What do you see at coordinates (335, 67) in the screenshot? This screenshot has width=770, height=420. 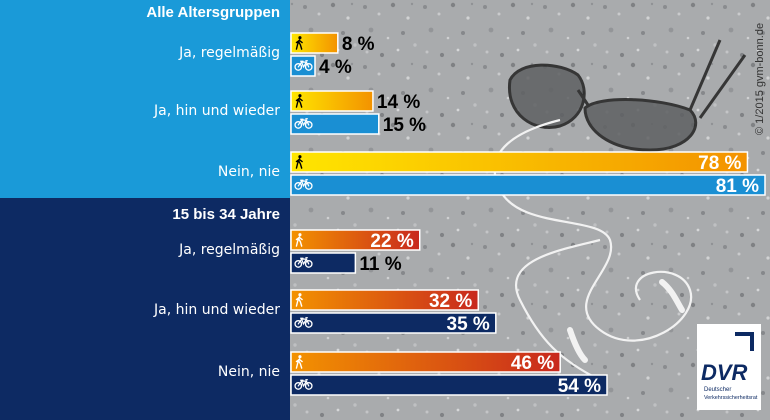 I see `data-label: 4 %` at bounding box center [335, 67].